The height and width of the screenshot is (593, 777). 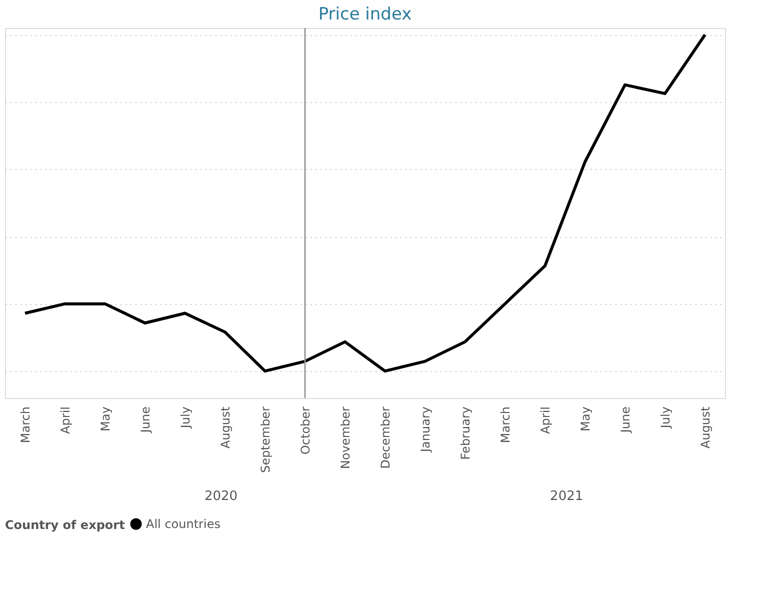 I want to click on x-tick-label: January, so click(x=425, y=429).